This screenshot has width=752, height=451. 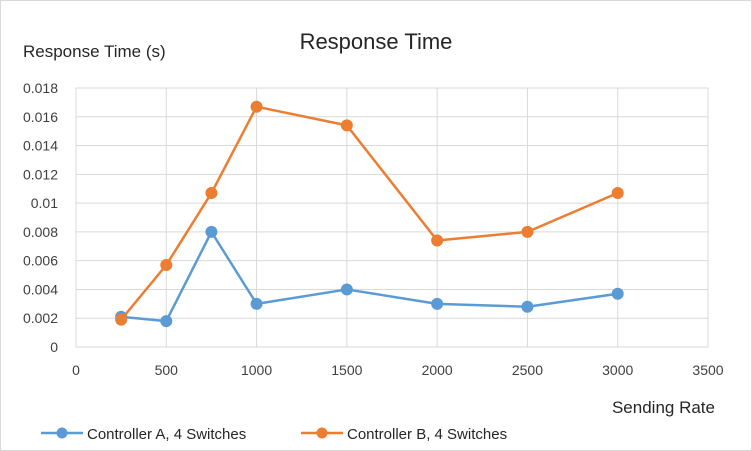 I want to click on x-tick-label: 0, so click(x=76, y=370).